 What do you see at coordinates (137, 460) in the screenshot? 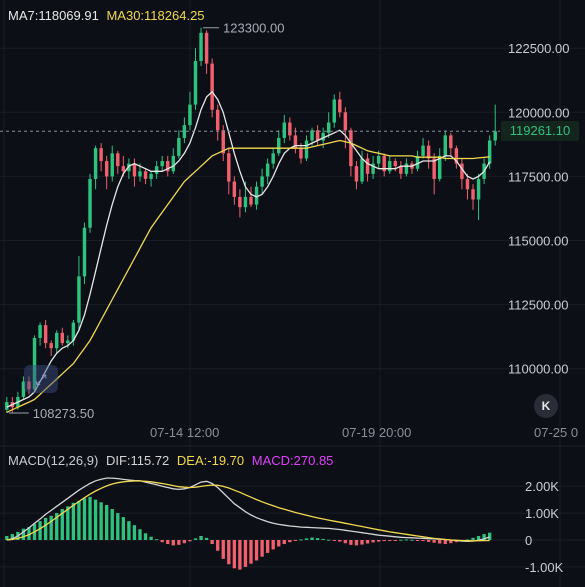
I see `dif-value: DIF:115.72` at bounding box center [137, 460].